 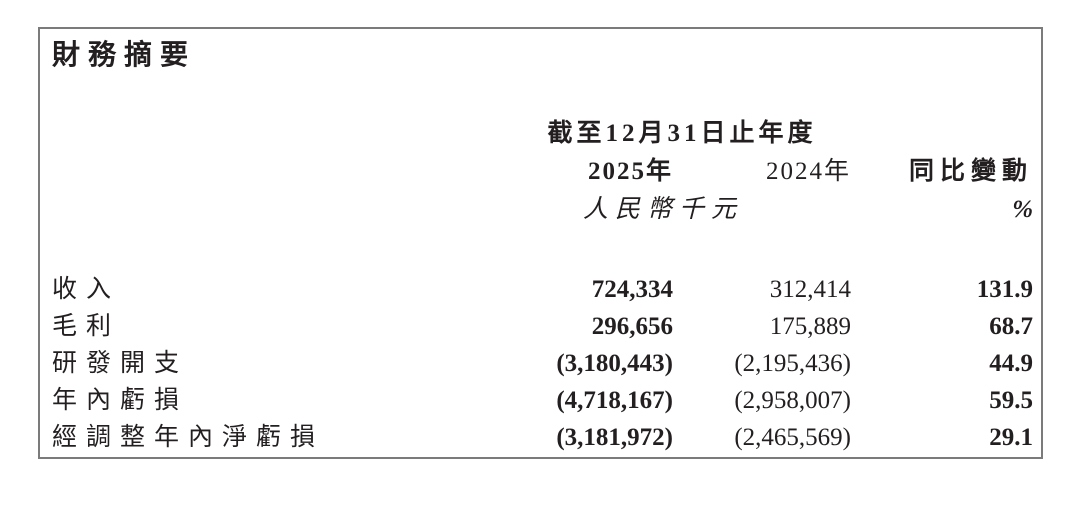 I want to click on value-2024: (2,195,436), so click(x=793, y=363).